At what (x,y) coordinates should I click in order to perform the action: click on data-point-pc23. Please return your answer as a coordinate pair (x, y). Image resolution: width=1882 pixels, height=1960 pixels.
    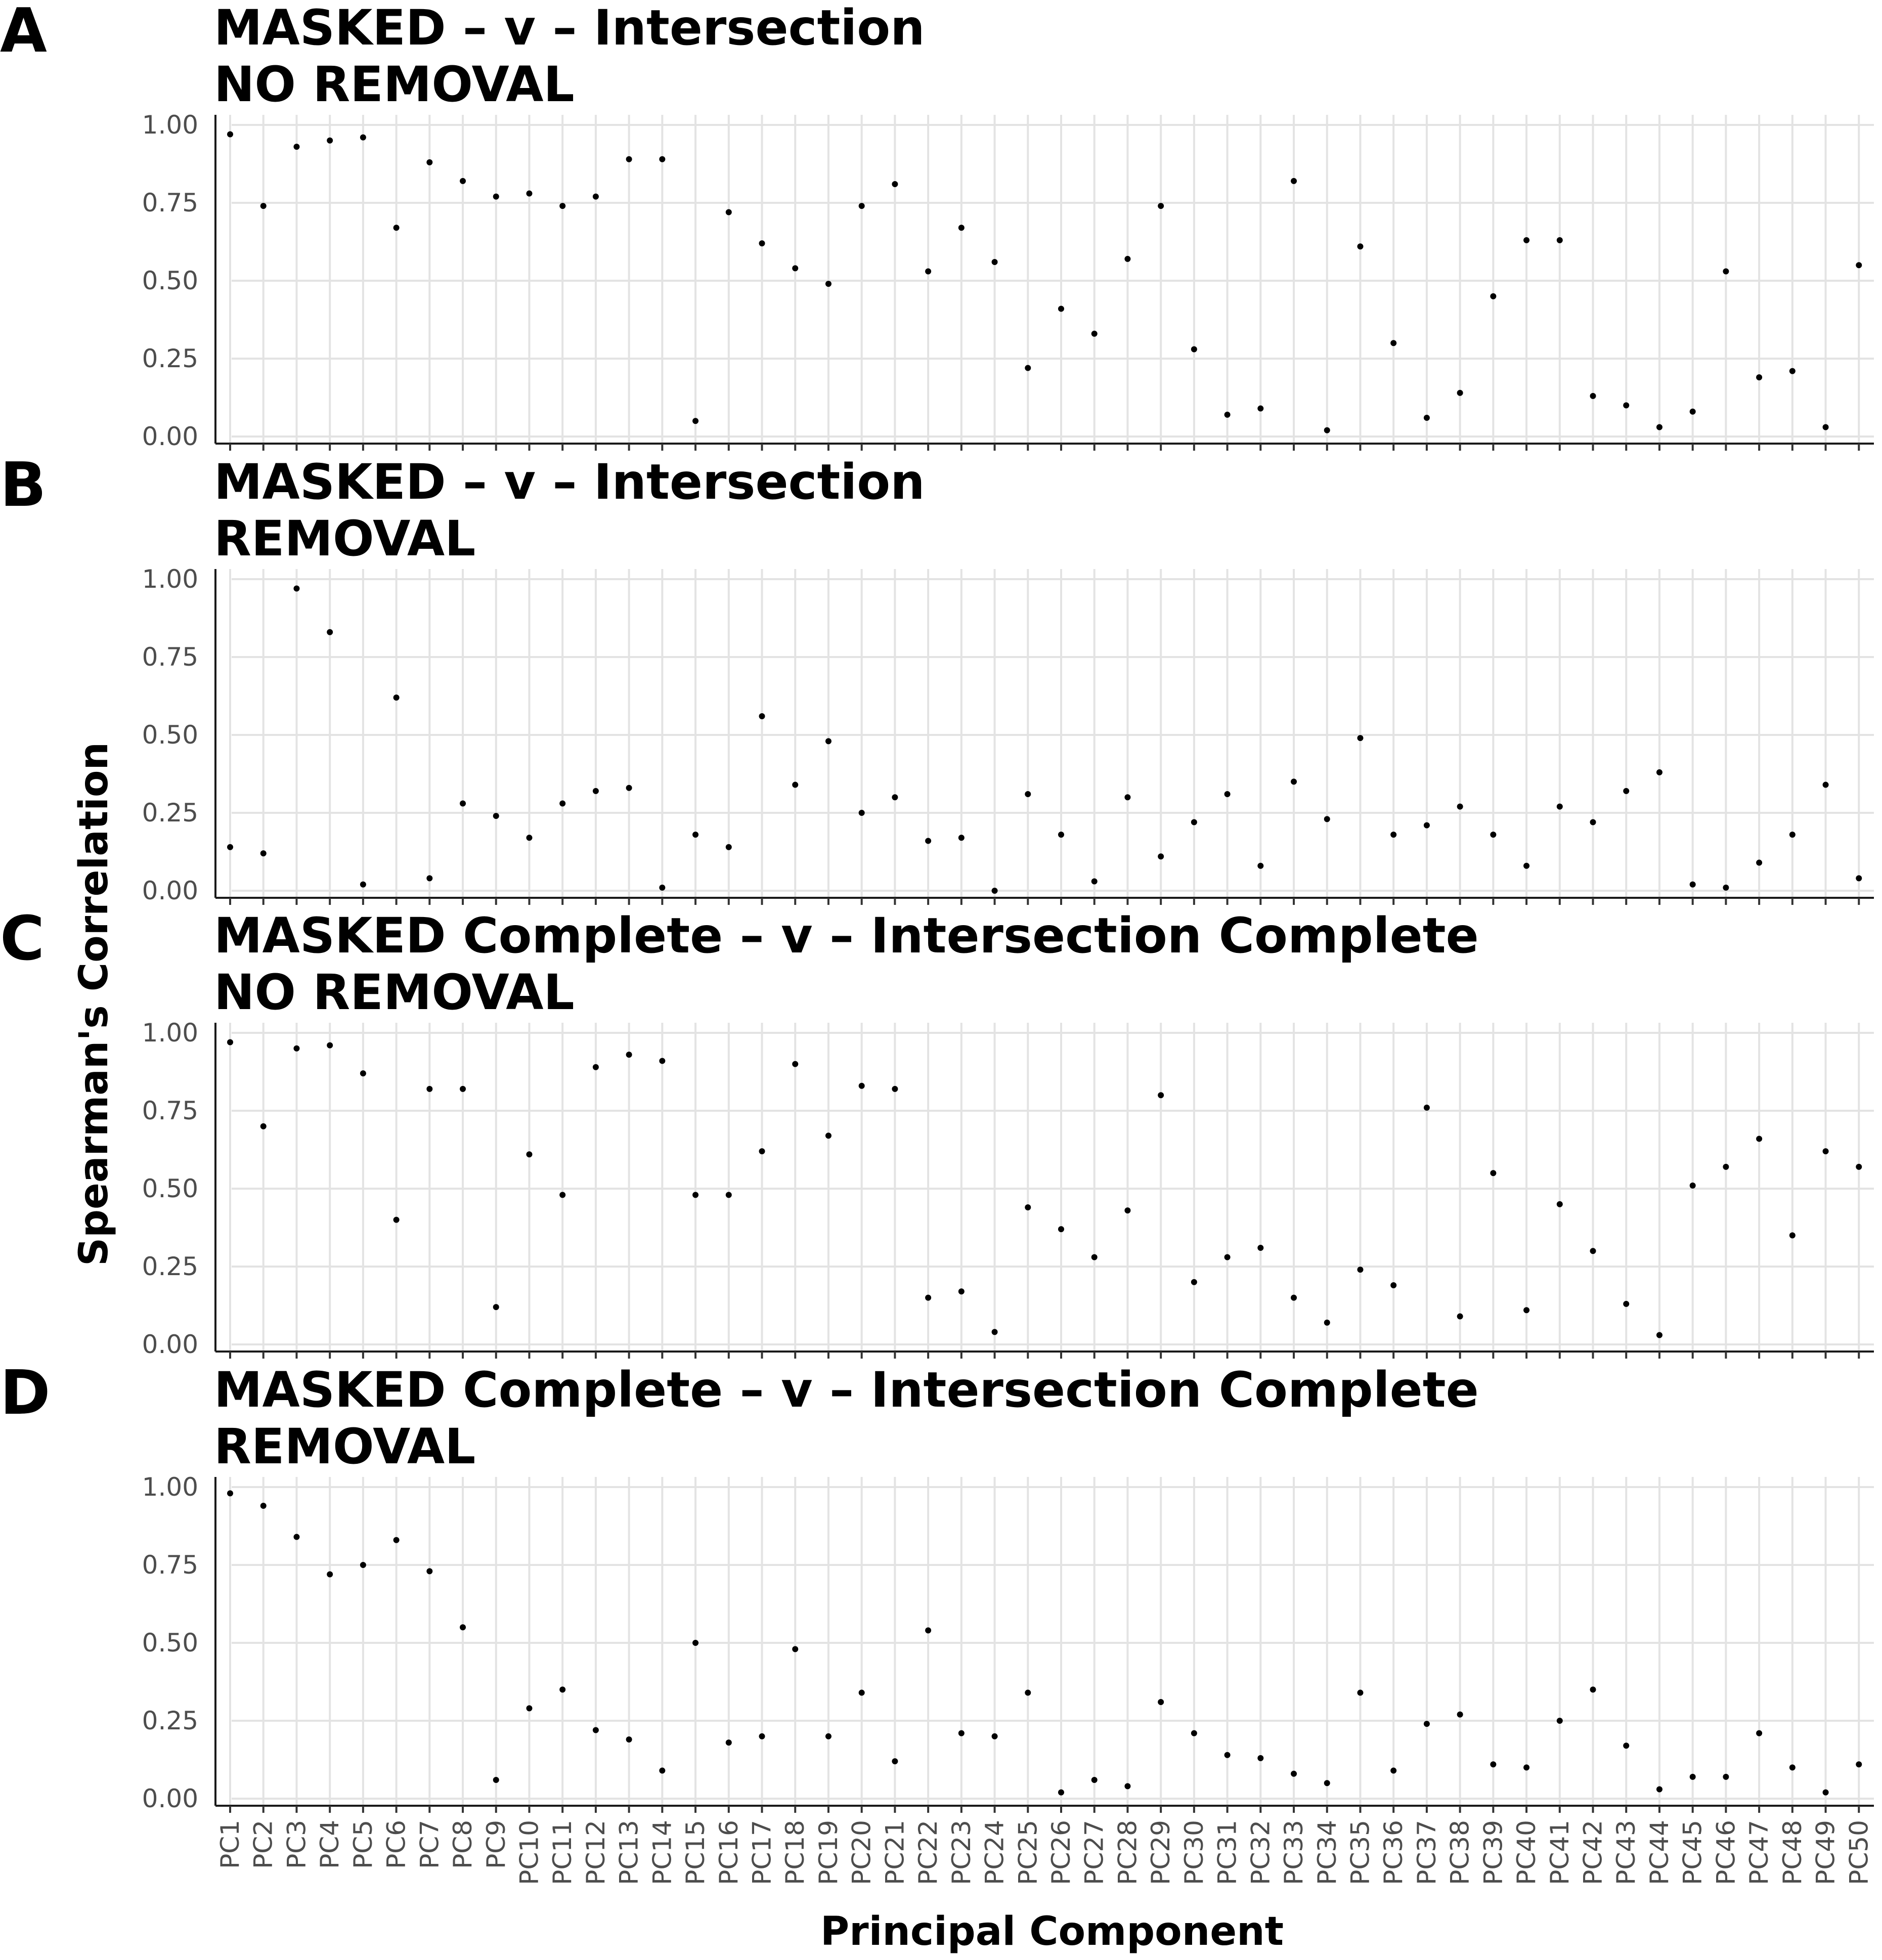
    Looking at the image, I should click on (961, 1291).